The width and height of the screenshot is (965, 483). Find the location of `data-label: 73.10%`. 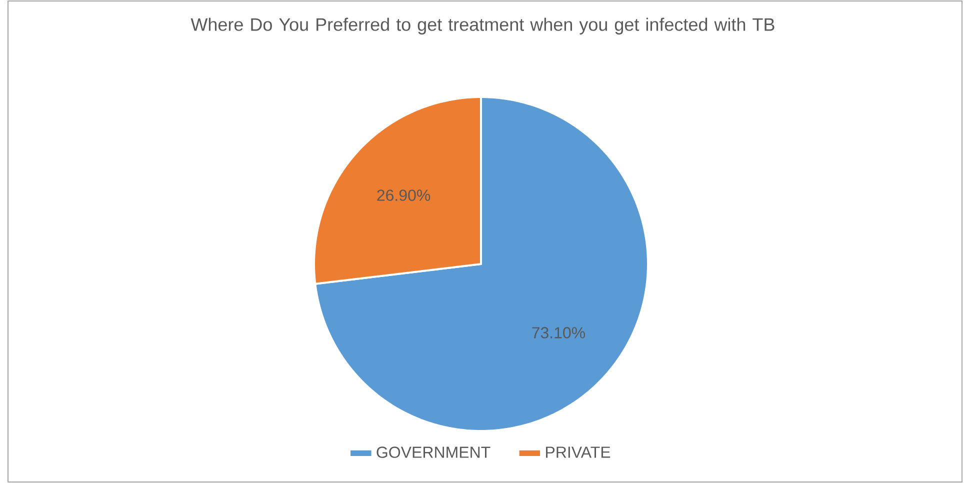

data-label: 73.10% is located at coordinates (559, 332).